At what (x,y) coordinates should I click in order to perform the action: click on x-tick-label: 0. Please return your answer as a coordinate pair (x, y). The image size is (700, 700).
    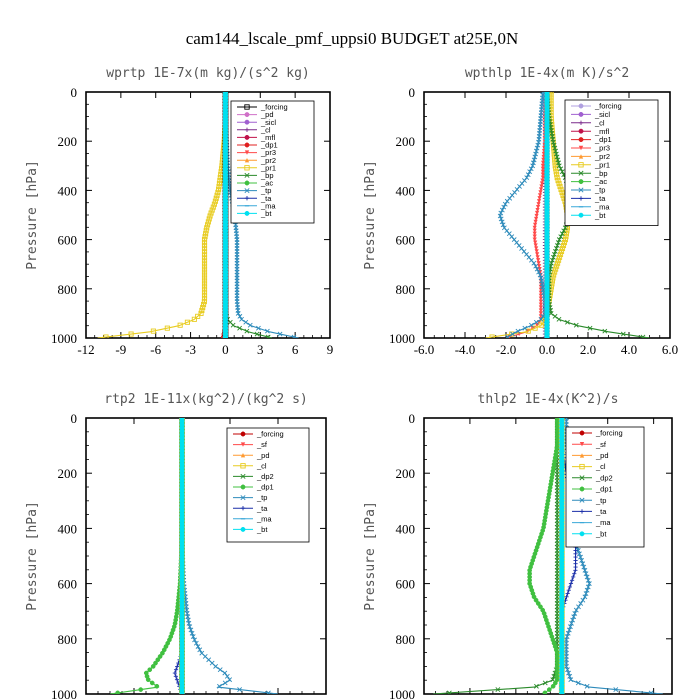
    Looking at the image, I should click on (225, 349).